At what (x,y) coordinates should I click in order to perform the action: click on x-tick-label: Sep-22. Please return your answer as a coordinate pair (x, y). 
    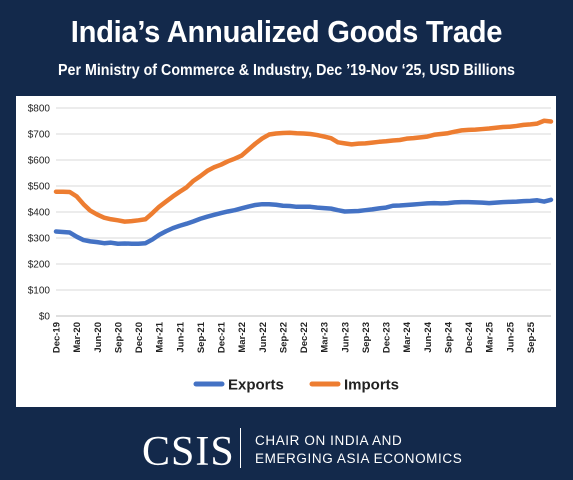
    Looking at the image, I should click on (283, 337).